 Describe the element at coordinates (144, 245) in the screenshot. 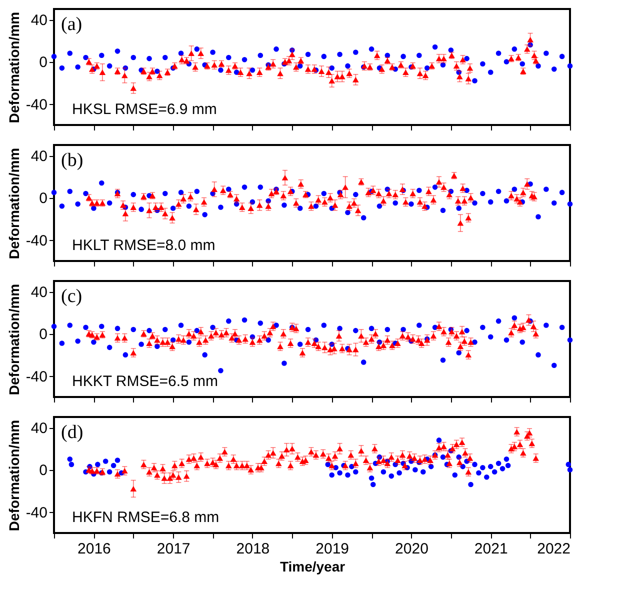

I see `annotation: HKLT RMSE=8.0 mm` at that location.